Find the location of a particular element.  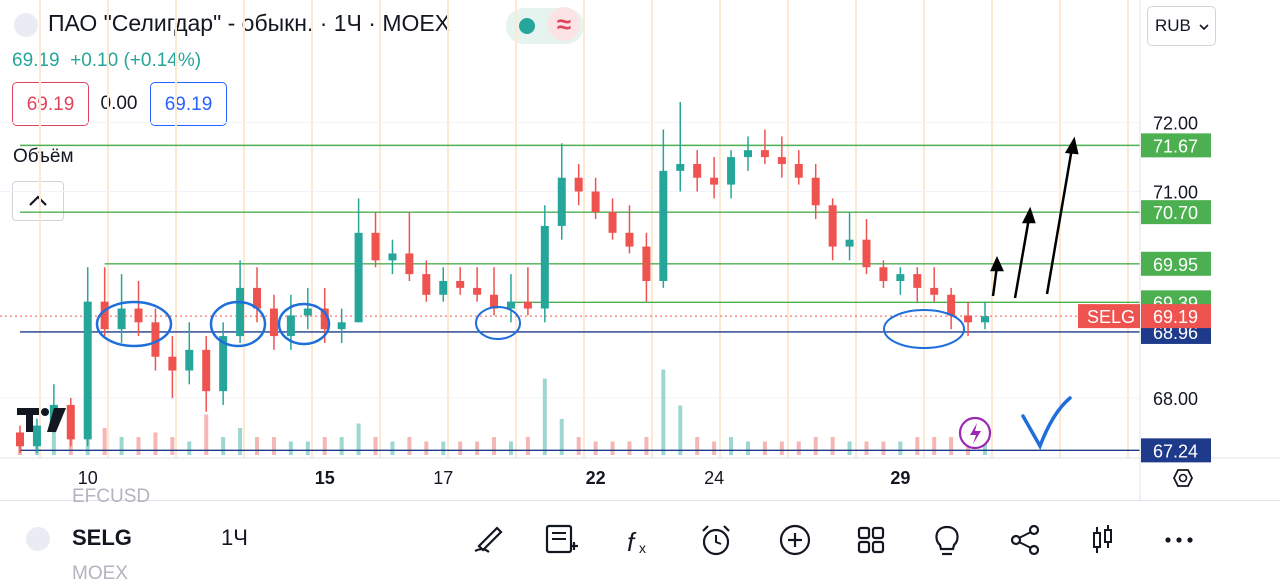

time-tick-label: 17 is located at coordinates (443, 478).